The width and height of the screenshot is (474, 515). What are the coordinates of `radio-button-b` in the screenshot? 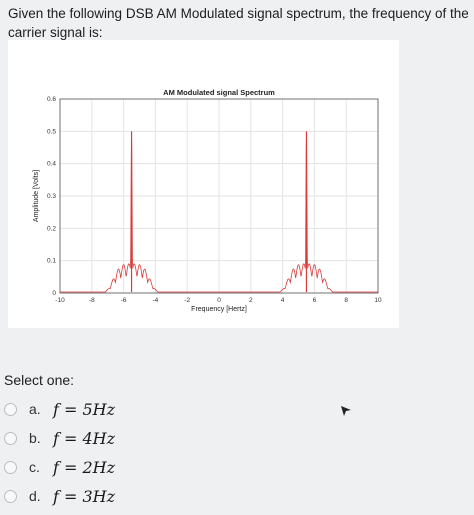 It's located at (10, 438).